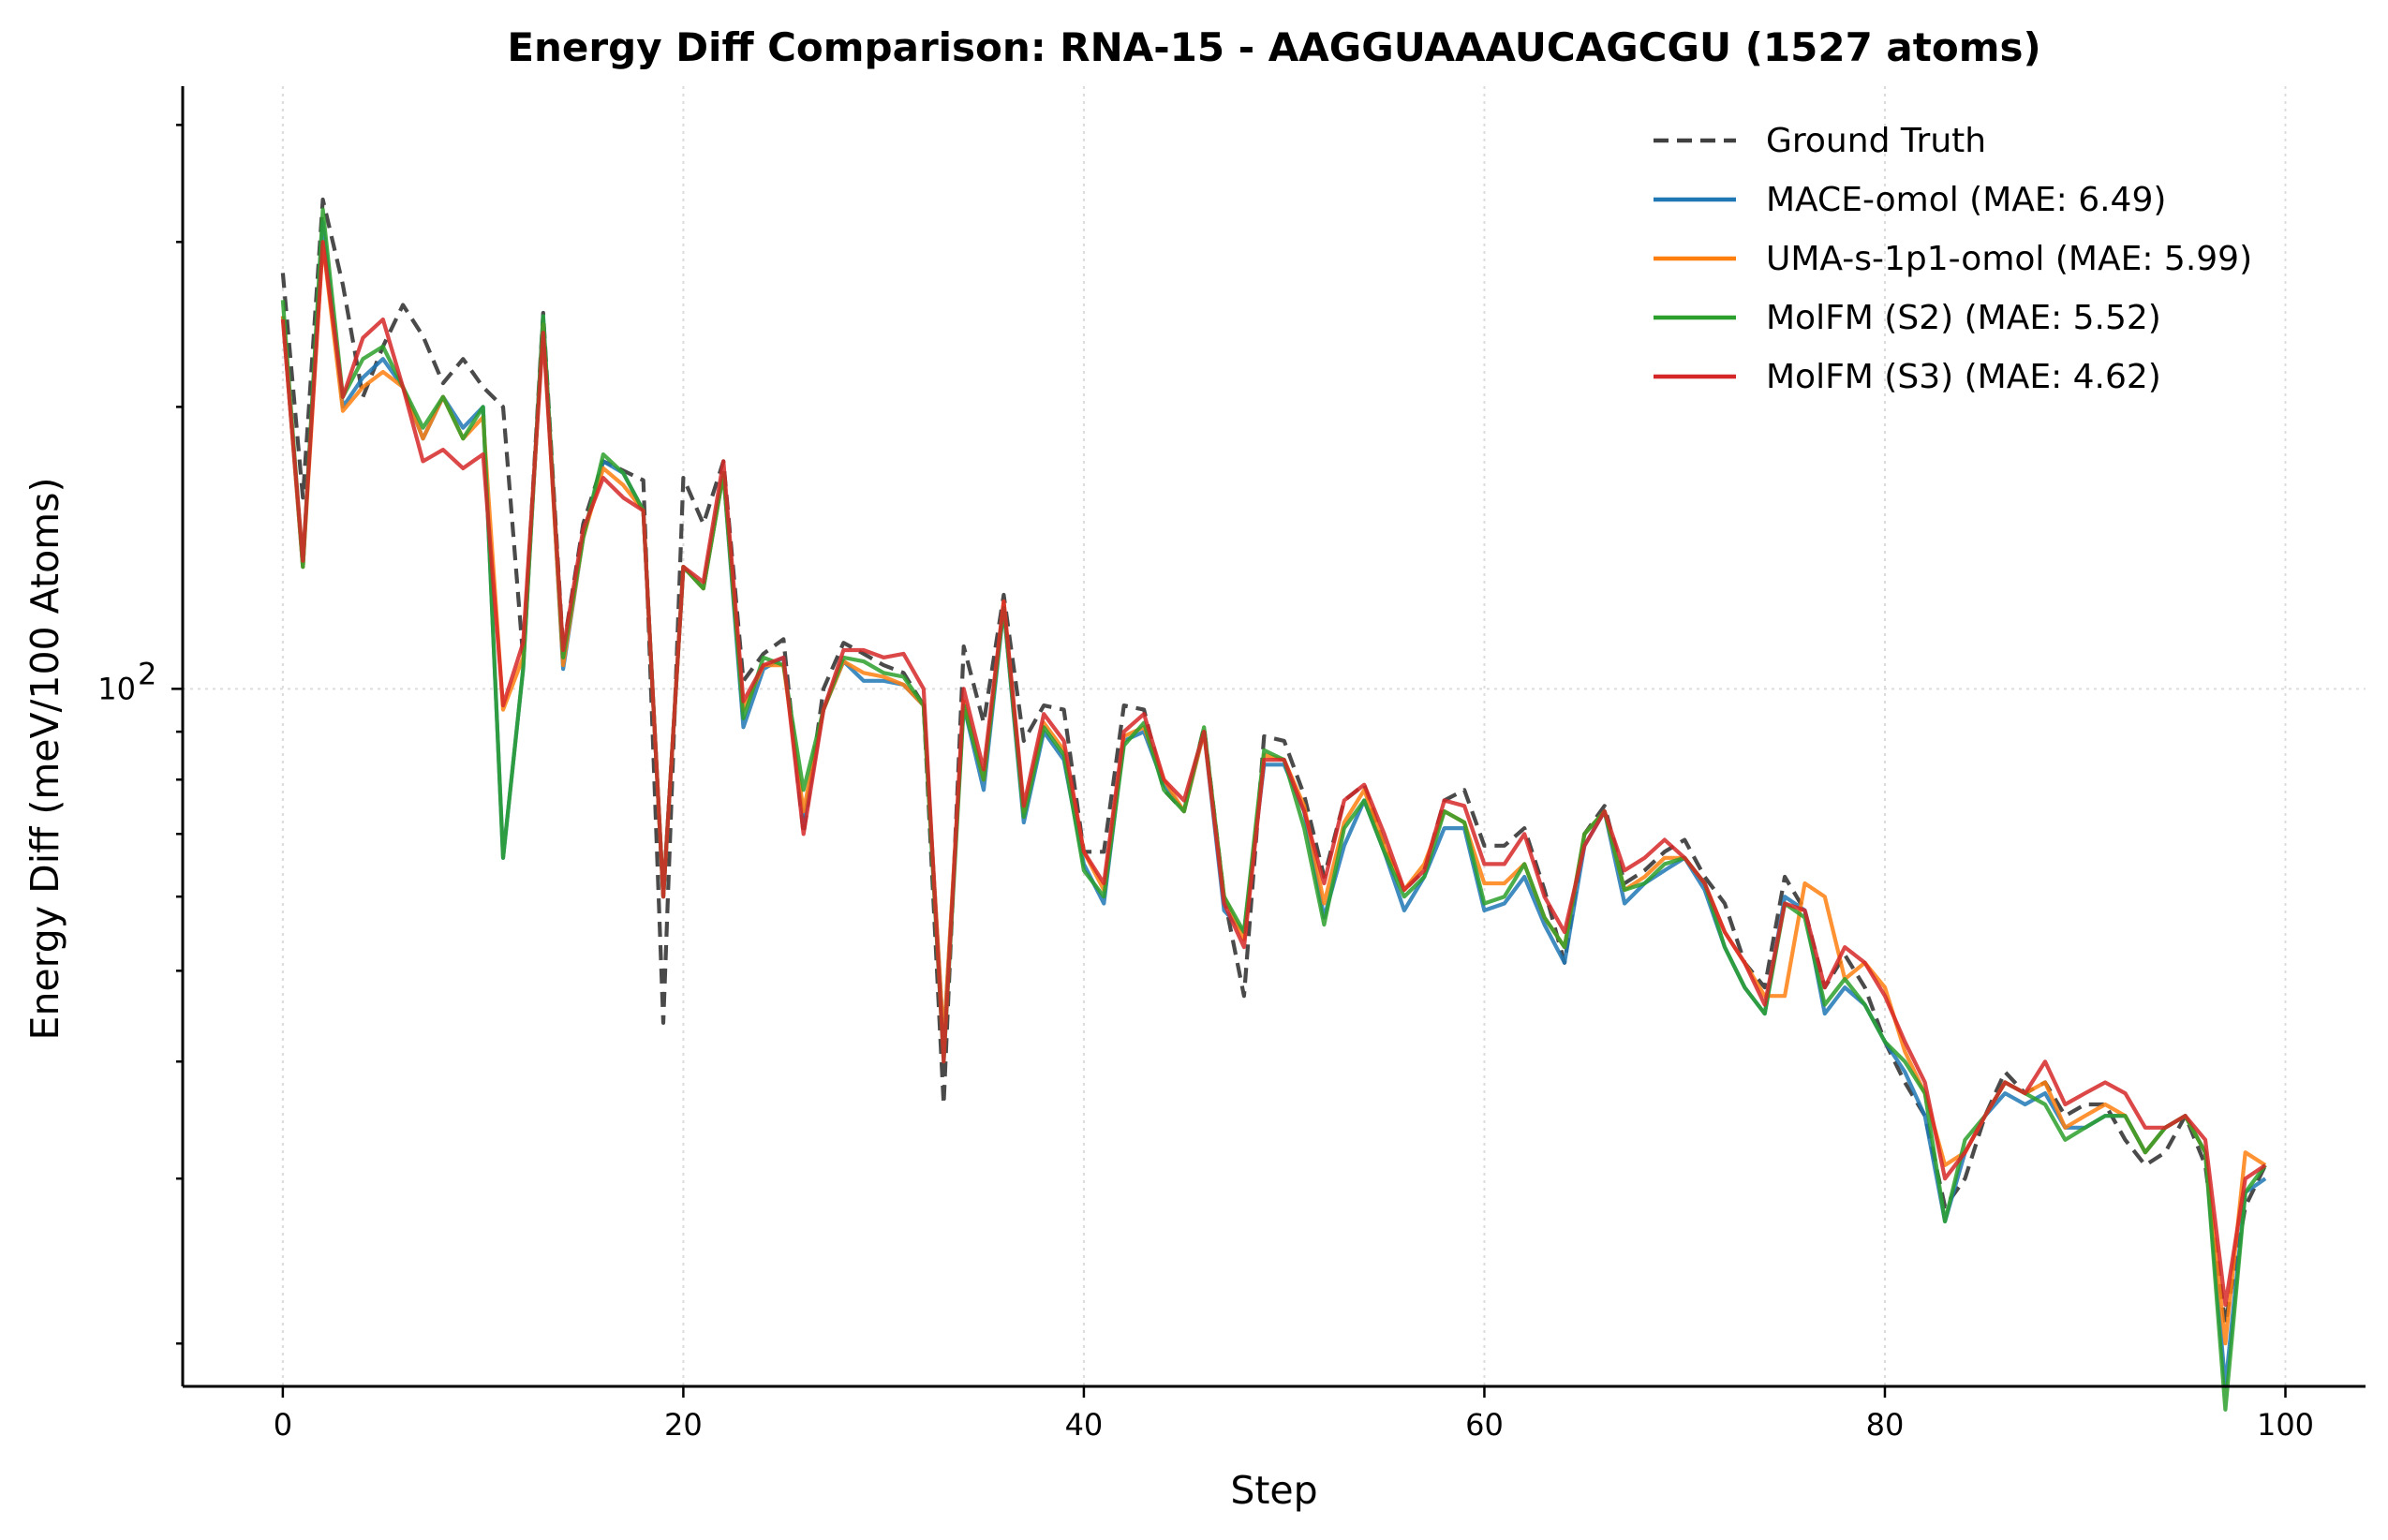 The image size is (2388, 1540). What do you see at coordinates (1484, 1425) in the screenshot?
I see `x-tick-label: 60` at bounding box center [1484, 1425].